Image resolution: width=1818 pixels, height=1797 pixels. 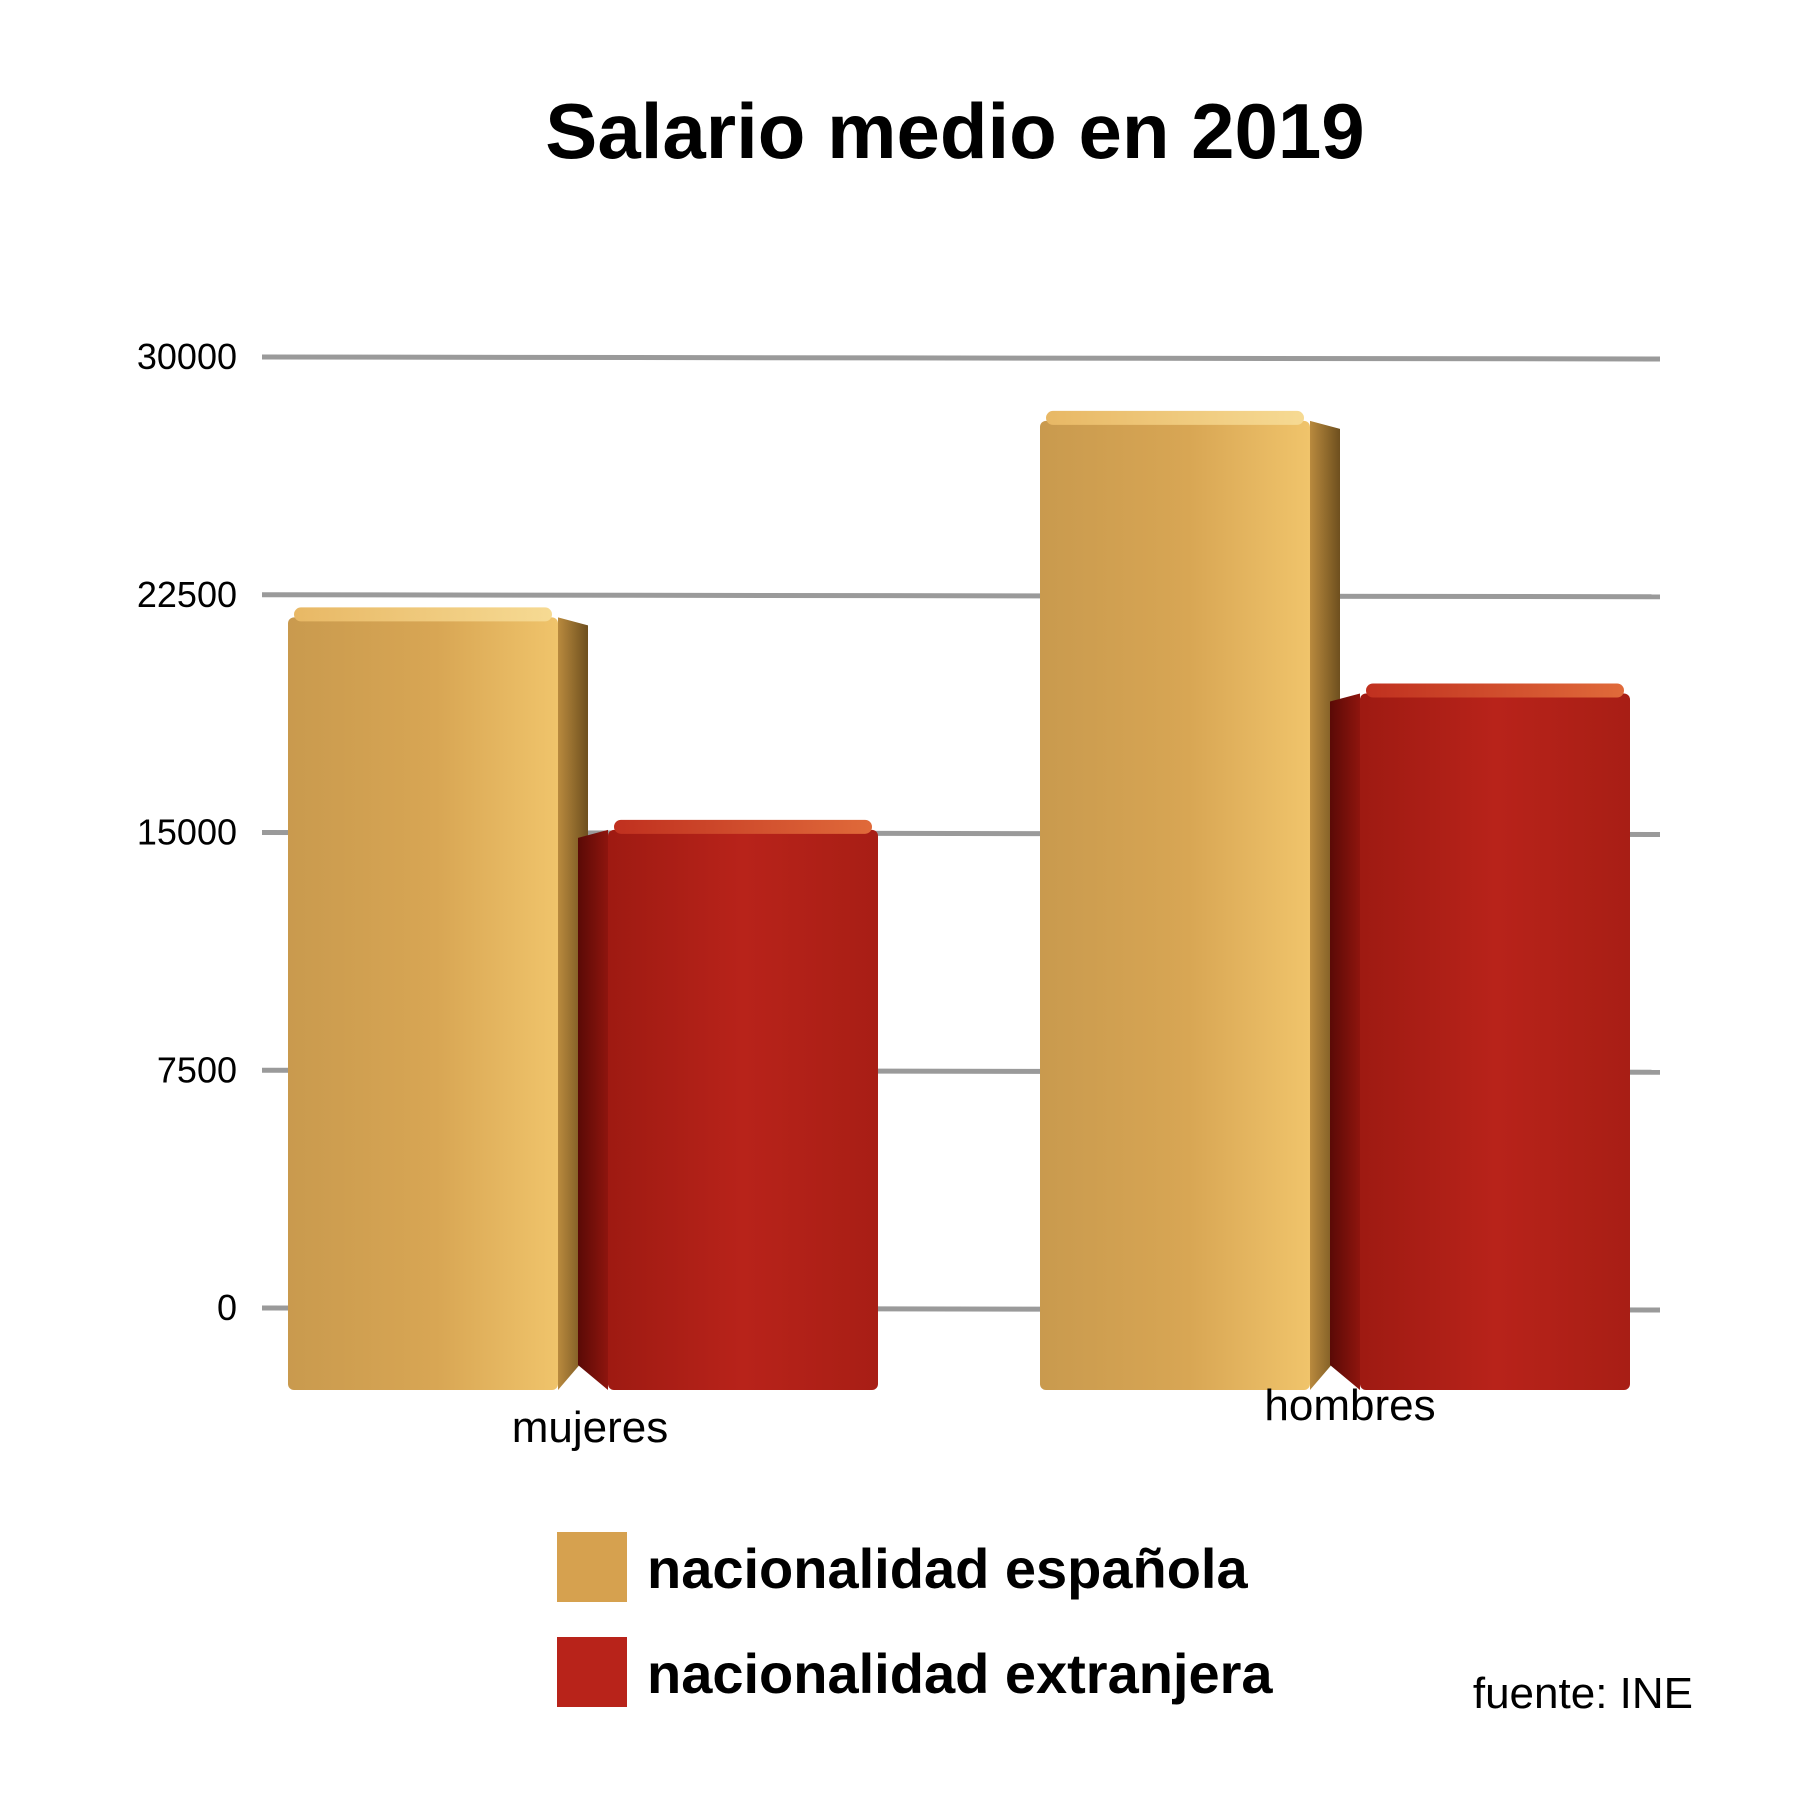 I want to click on y-tick-label: 15000, so click(x=187, y=832).